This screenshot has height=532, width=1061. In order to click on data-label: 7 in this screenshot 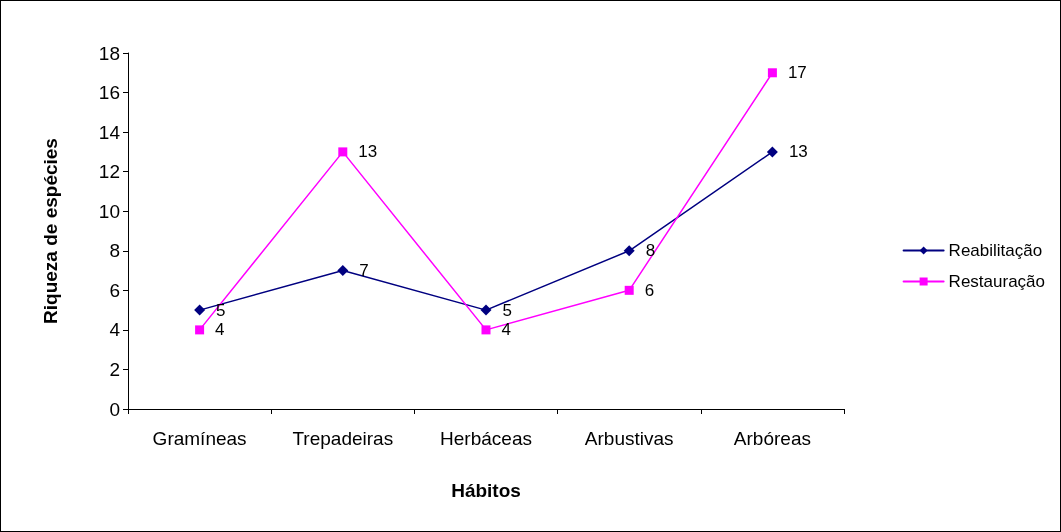, I will do `click(364, 271)`.